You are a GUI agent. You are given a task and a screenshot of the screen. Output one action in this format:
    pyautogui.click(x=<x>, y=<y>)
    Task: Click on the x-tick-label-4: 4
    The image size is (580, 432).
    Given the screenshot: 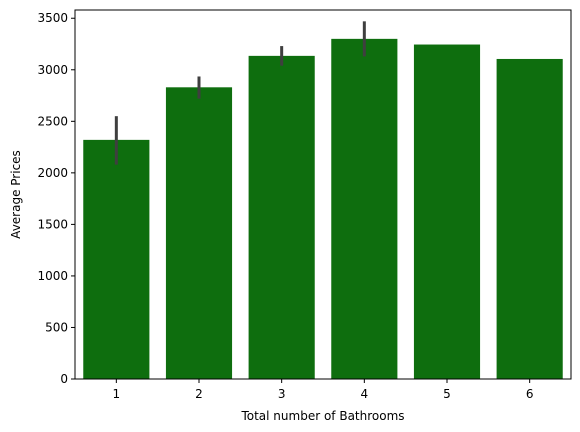 What is the action you would take?
    pyautogui.click(x=365, y=394)
    